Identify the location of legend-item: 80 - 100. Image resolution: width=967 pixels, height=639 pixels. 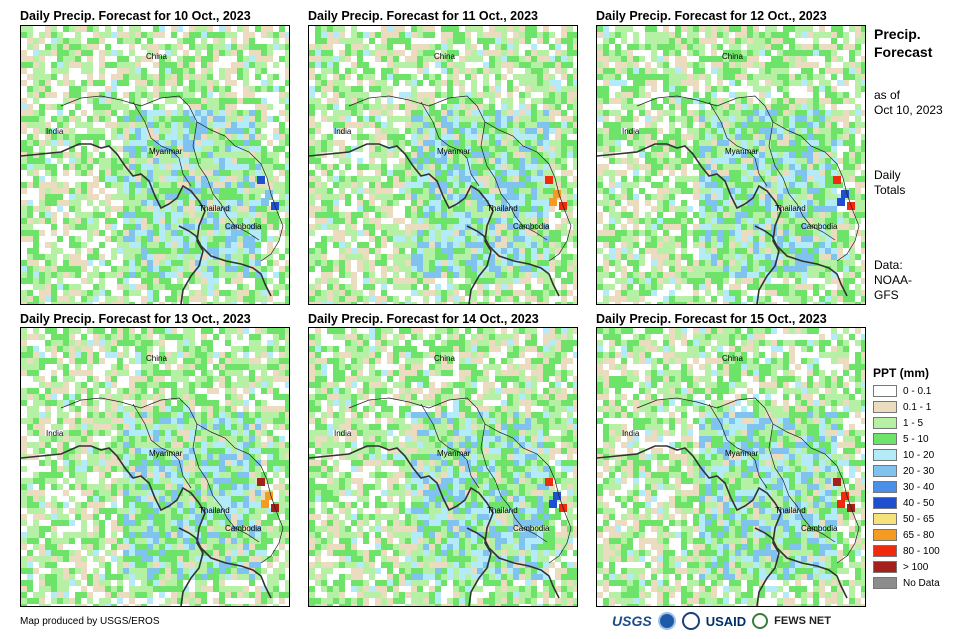
(906, 551).